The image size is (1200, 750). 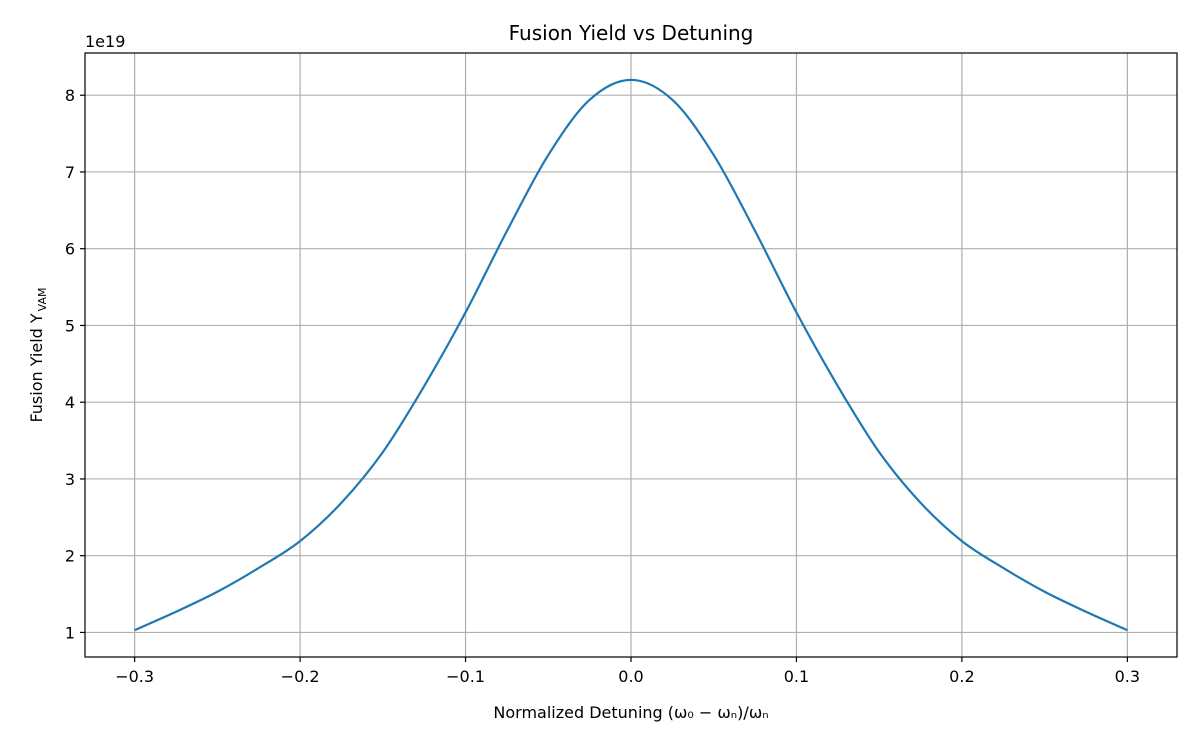 What do you see at coordinates (630, 676) in the screenshot?
I see `x-tick-label: 0.0` at bounding box center [630, 676].